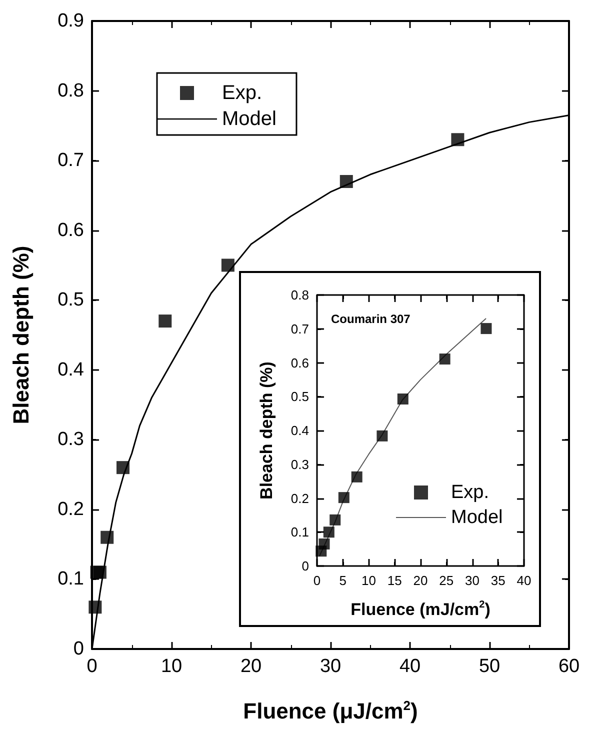  What do you see at coordinates (446, 580) in the screenshot?
I see `x-tick-label: 25` at bounding box center [446, 580].